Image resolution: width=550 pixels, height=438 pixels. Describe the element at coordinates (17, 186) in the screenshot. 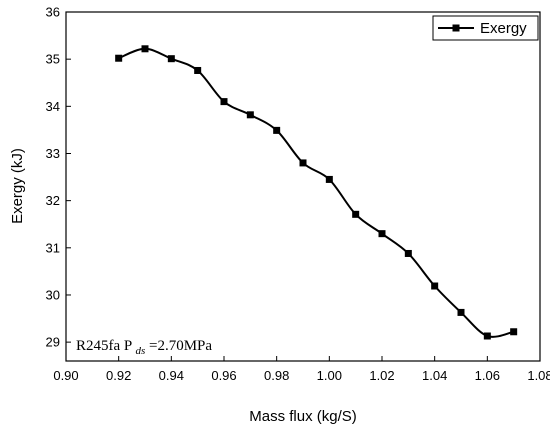

I see `y-axis-label: Exergy (kJ)` at that location.